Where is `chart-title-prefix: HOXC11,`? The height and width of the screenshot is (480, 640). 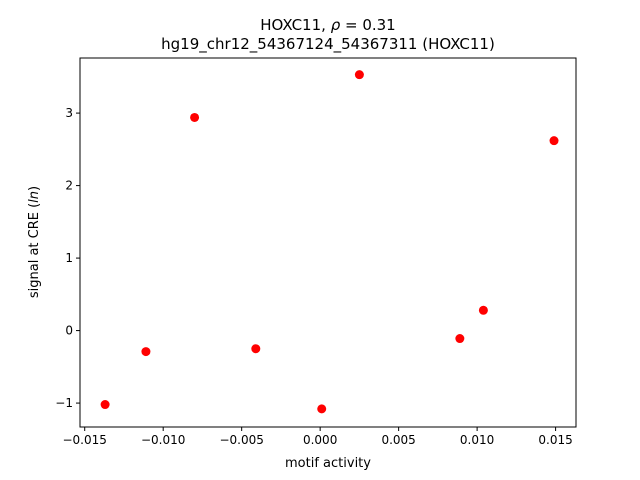
chart-title-prefix: HOXC11, is located at coordinates (295, 25).